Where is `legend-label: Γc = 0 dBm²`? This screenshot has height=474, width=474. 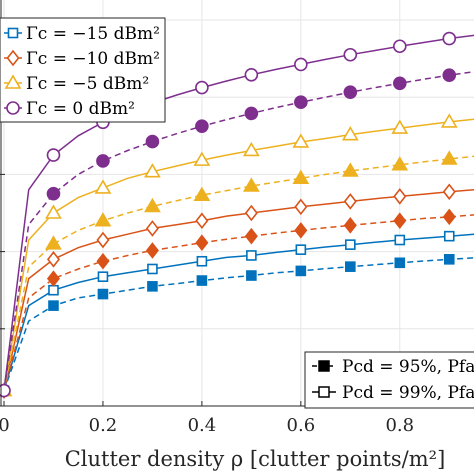 legend-label: Γc = 0 dBm² is located at coordinates (80, 109).